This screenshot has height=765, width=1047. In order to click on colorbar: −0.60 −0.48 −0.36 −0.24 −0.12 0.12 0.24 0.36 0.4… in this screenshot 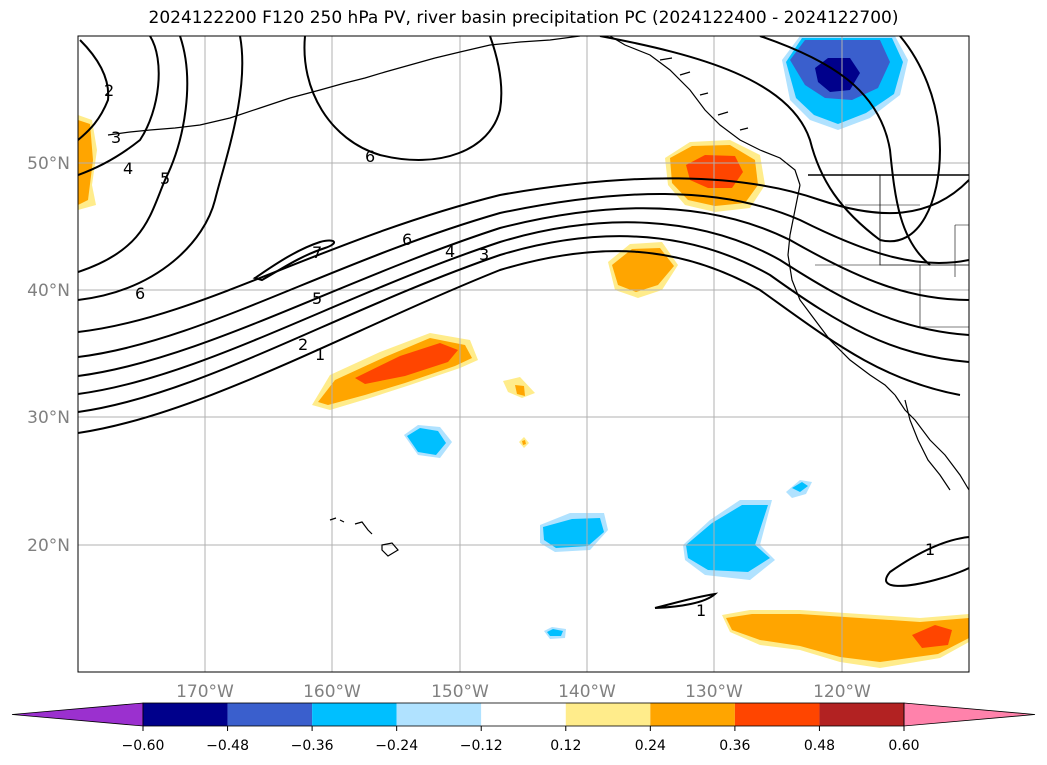, I will do `click(523, 728)`.